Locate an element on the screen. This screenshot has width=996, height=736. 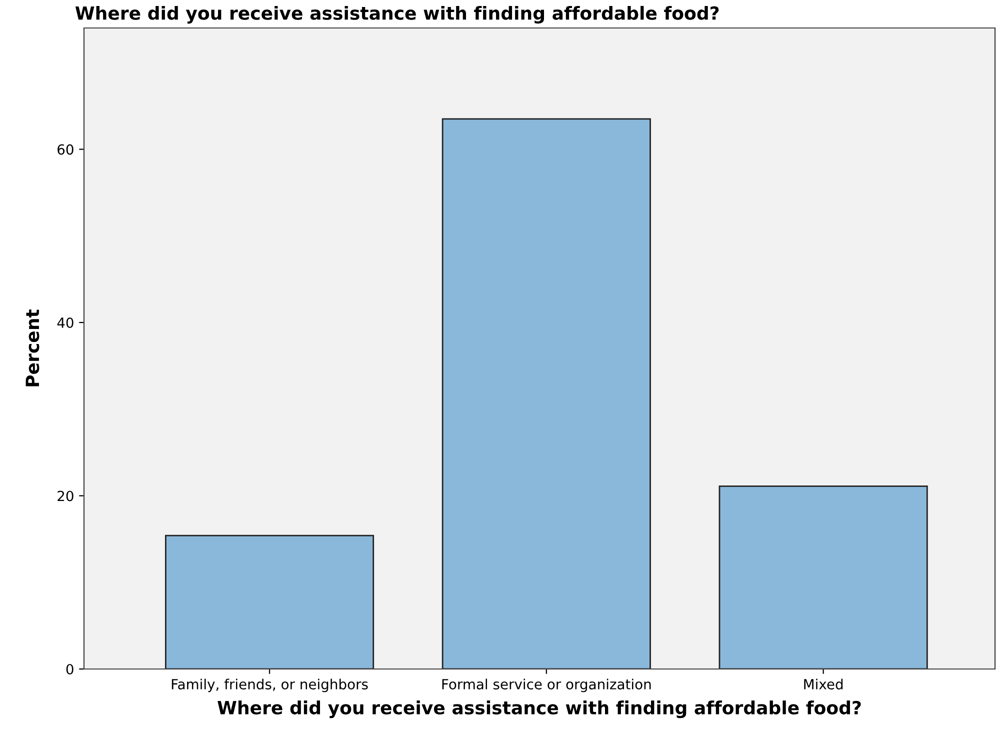
y-tick-label: 0 is located at coordinates (70, 669).